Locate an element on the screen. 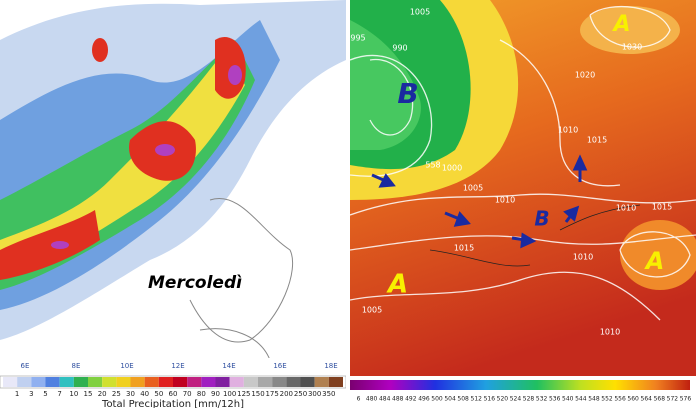  colorbar-label: 100 is located at coordinates (229, 394).